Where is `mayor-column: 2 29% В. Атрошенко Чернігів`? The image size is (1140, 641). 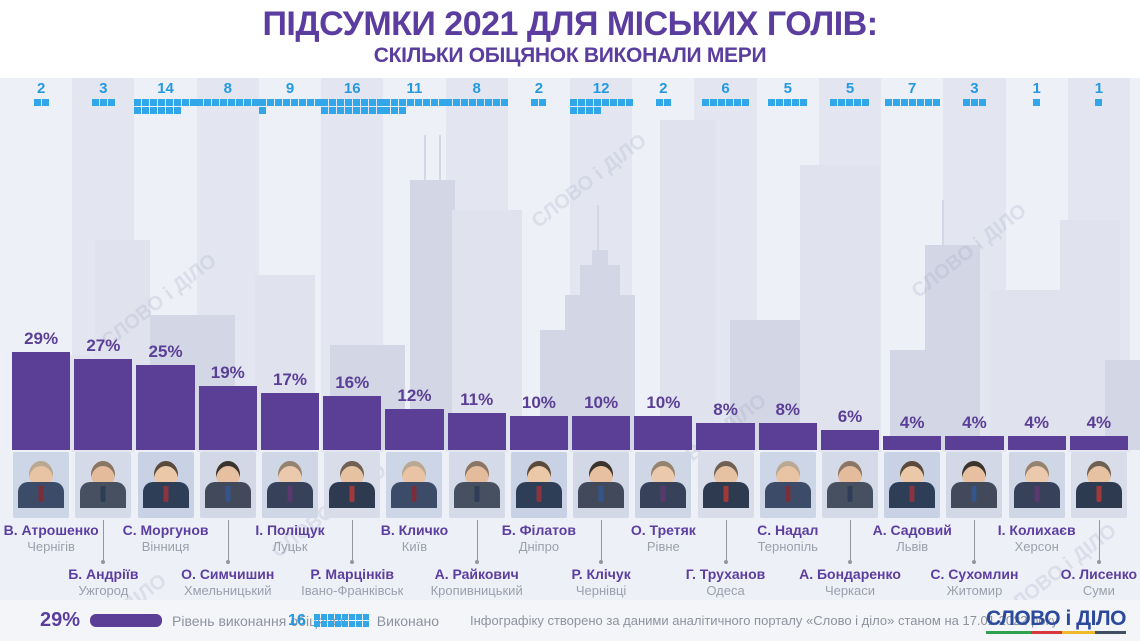
mayor-column: 2 29% В. Атрошенко Чернігів is located at coordinates (51, 340).